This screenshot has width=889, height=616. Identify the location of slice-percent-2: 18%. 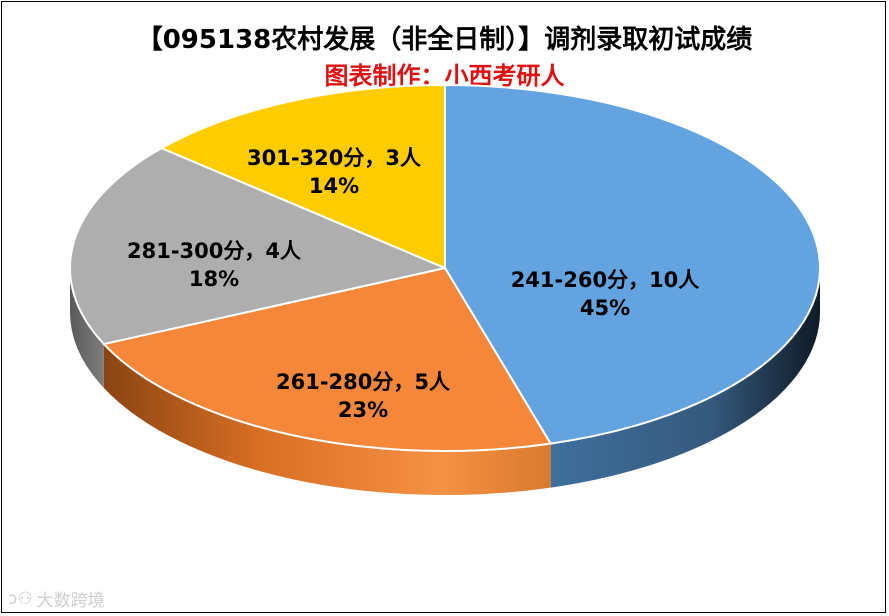
(214, 279).